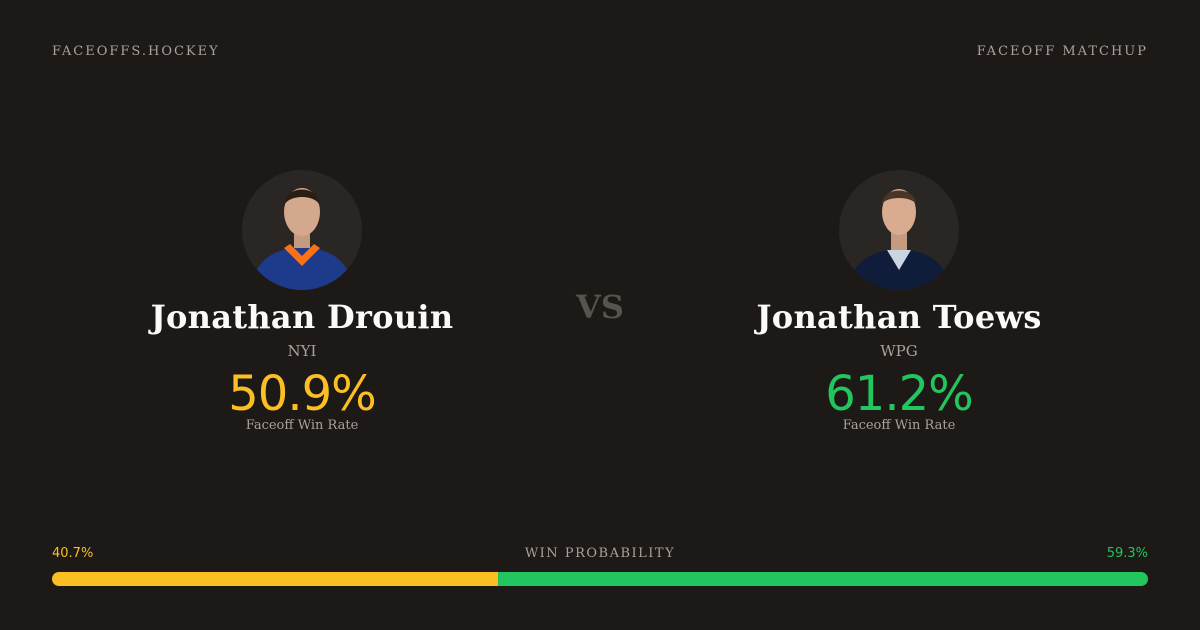 Image resolution: width=1200 pixels, height=630 pixels. What do you see at coordinates (899, 351) in the screenshot?
I see `team: WPG` at bounding box center [899, 351].